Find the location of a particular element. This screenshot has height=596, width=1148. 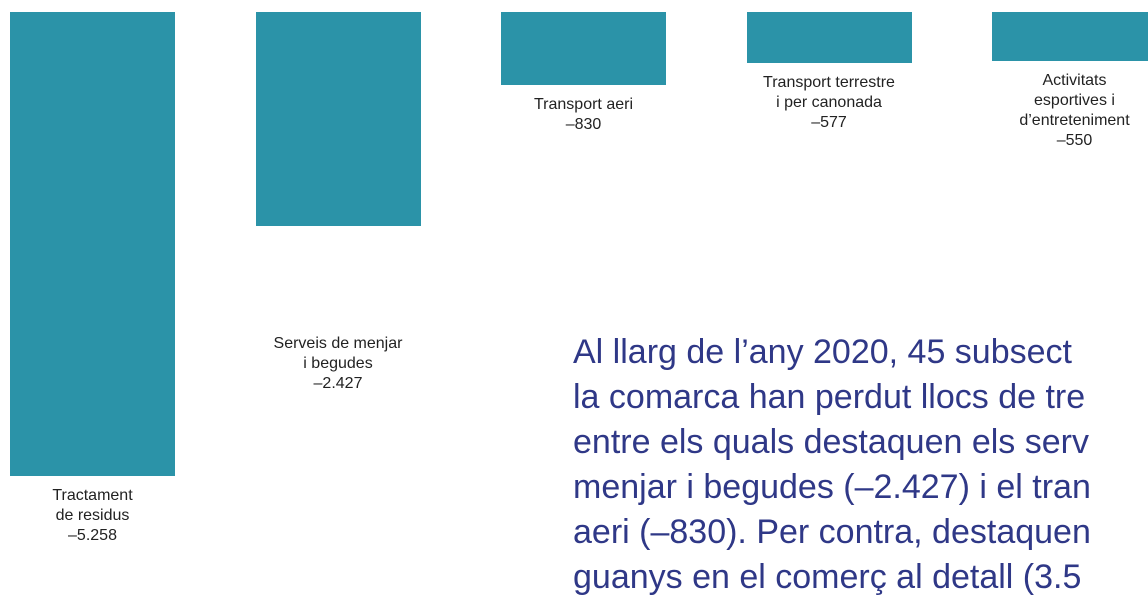

category-label: Transport terrestre i per canonada is located at coordinates (829, 93).